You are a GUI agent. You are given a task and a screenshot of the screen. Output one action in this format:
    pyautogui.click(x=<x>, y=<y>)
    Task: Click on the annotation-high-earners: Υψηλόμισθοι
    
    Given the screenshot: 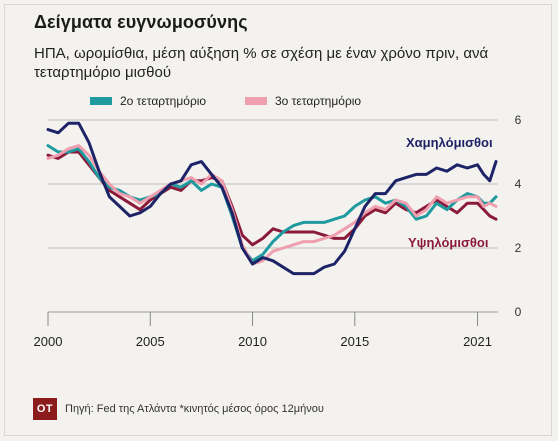 What is the action you would take?
    pyautogui.click(x=448, y=242)
    